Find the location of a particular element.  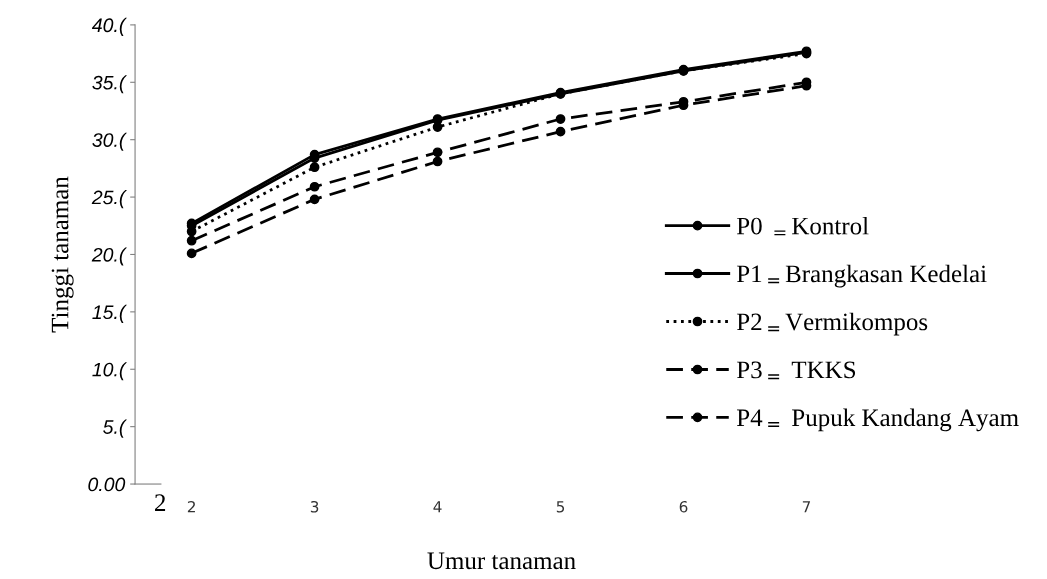

y-tick-label: 0.00 is located at coordinates (107, 484).